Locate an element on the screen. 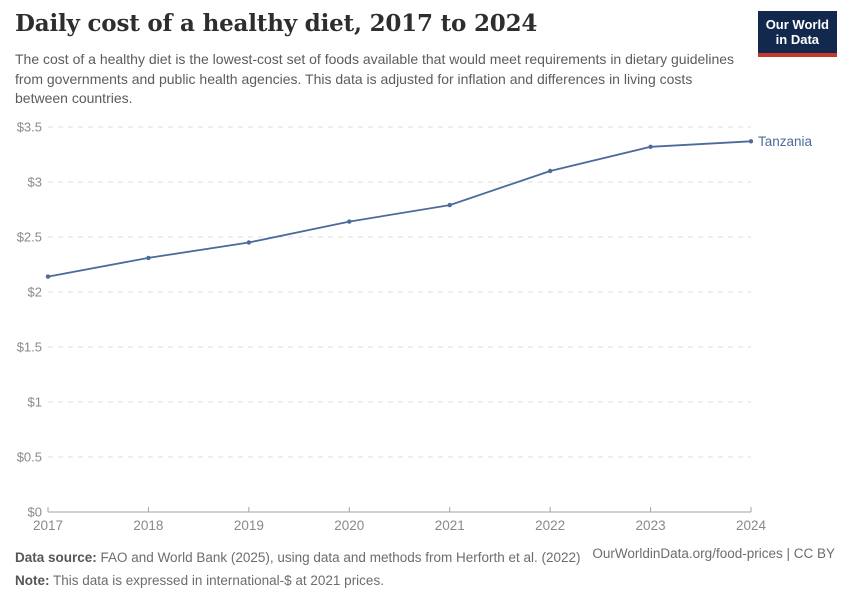  x-axis-label: 2020 is located at coordinates (349, 525).